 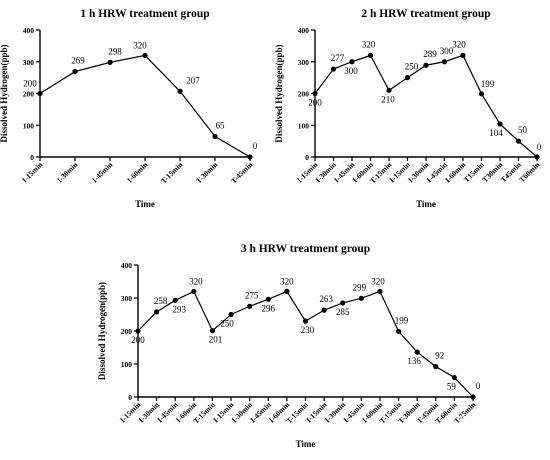 What do you see at coordinates (67, 171) in the screenshot?
I see `x-tick-label: I-30min` at bounding box center [67, 171].